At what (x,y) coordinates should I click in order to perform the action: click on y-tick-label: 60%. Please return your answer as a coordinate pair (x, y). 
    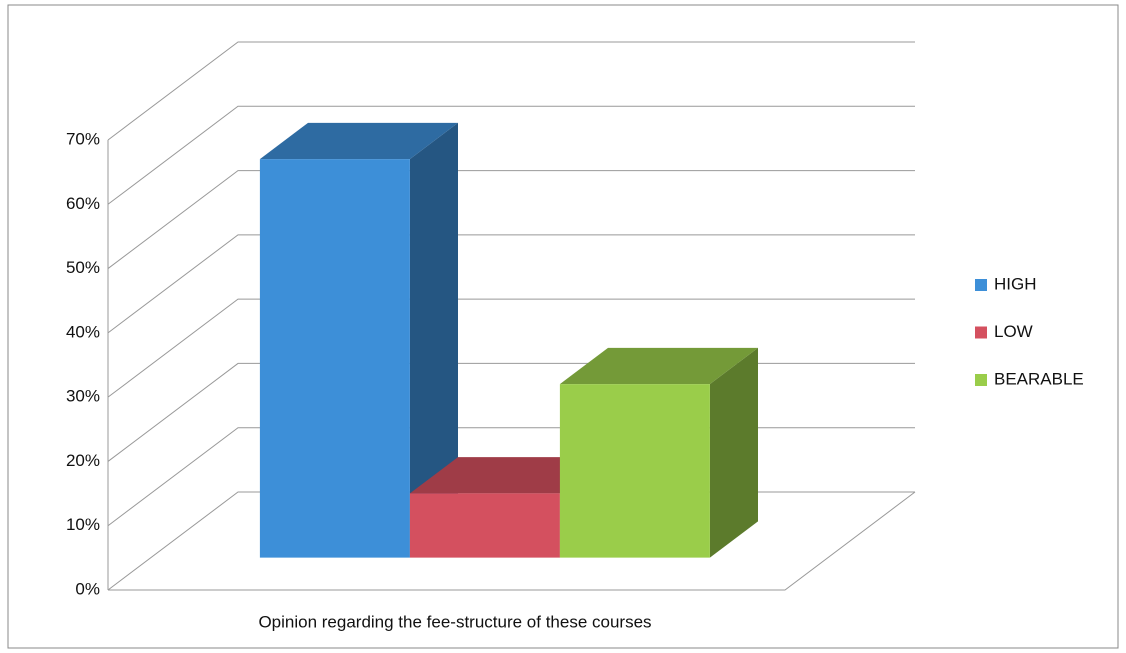
    Looking at the image, I should click on (83, 203).